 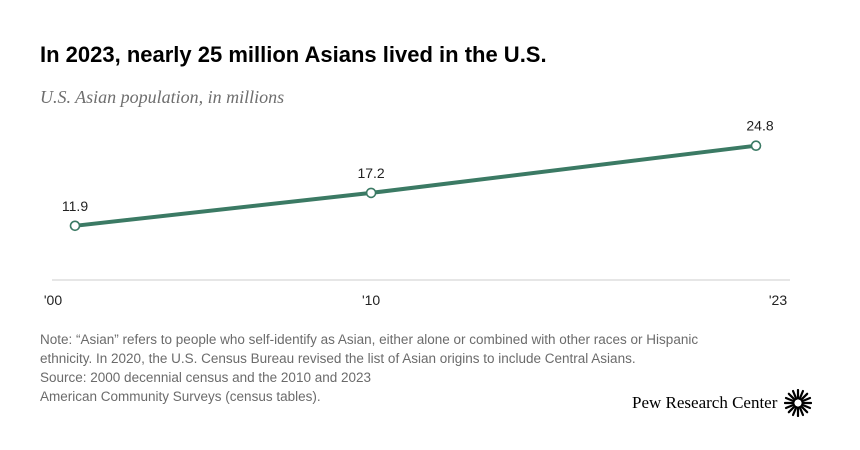 What do you see at coordinates (53, 300) in the screenshot?
I see `x-tick-label: '00` at bounding box center [53, 300].